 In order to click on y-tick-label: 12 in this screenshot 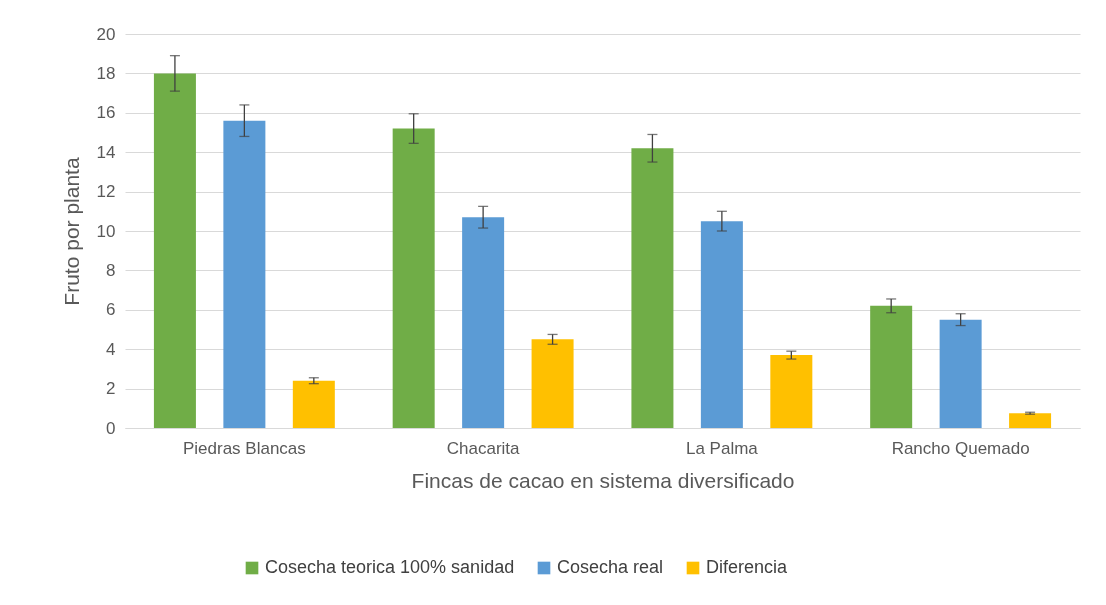, I will do `click(106, 192)`.